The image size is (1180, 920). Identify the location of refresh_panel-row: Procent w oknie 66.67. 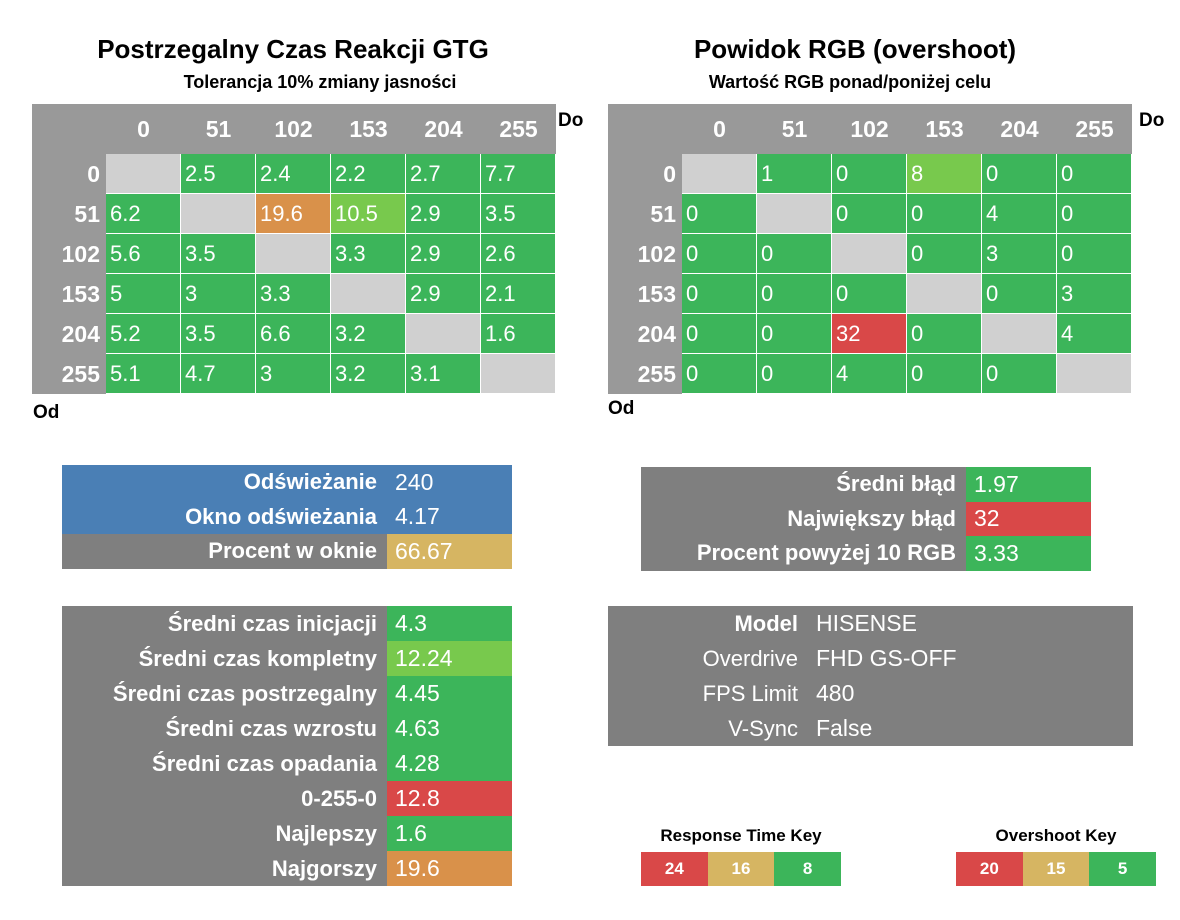
(287, 551).